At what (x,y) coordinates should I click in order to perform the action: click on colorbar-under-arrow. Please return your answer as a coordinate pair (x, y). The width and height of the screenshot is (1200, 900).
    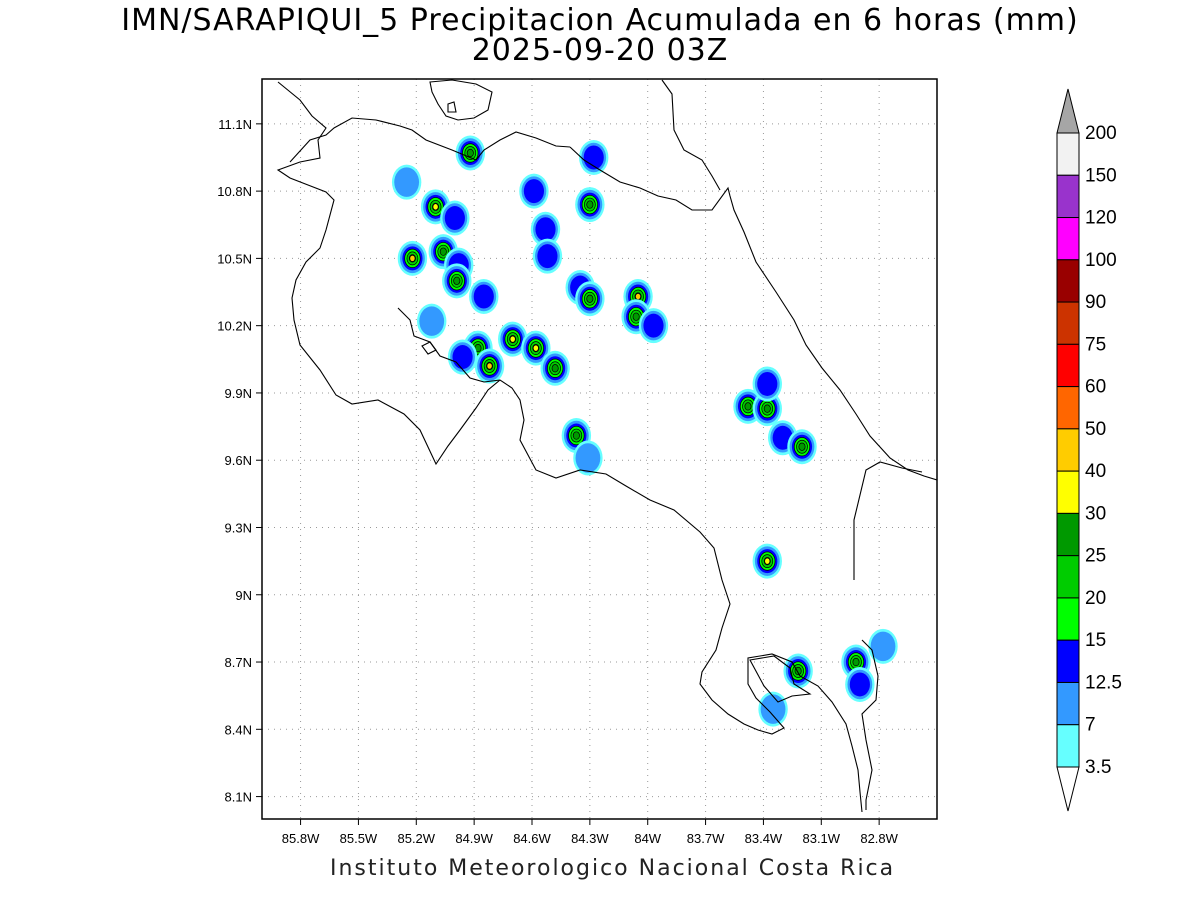
    Looking at the image, I should click on (1068, 789).